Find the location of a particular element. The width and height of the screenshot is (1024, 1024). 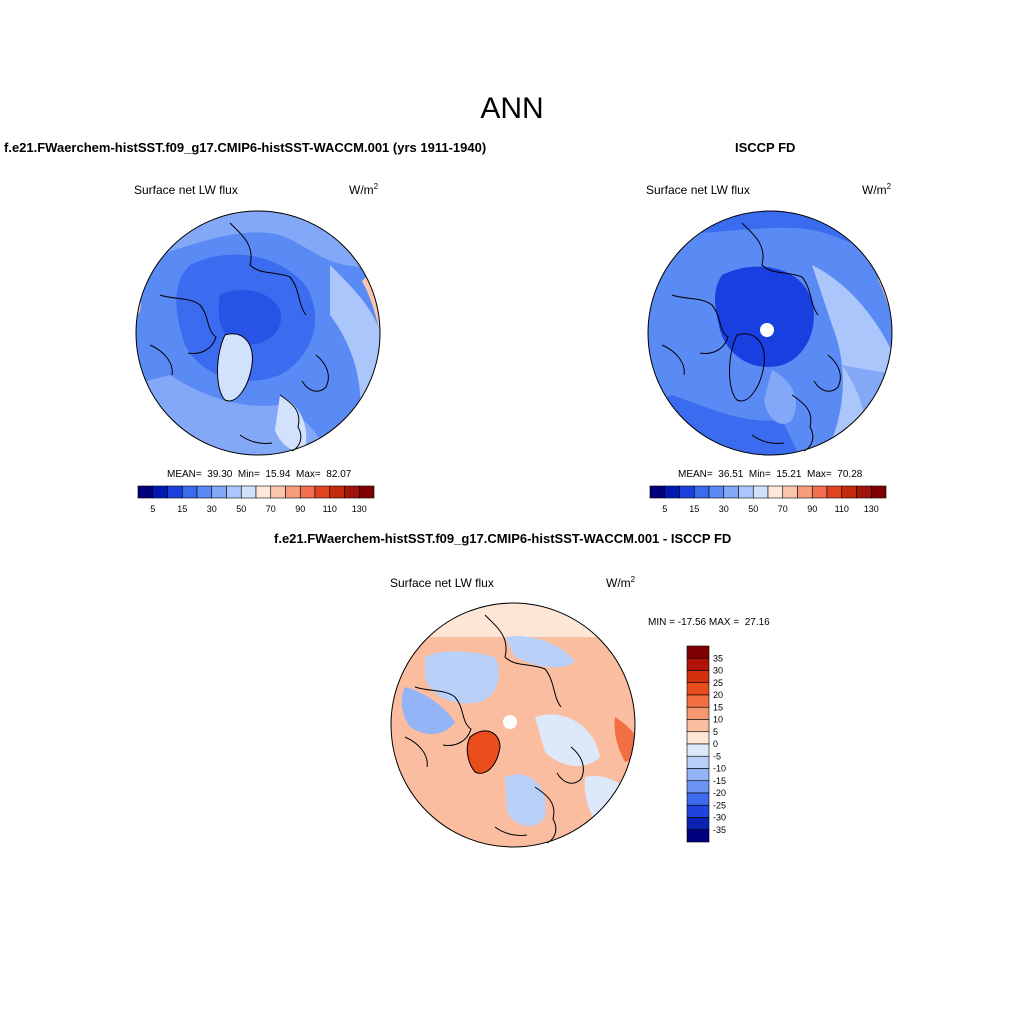

diff-colorbar: 35 30 25 20 15 10 5 0 -5 -10 -15 -20 -25 -30 -35 is located at coordinates (706, 744).